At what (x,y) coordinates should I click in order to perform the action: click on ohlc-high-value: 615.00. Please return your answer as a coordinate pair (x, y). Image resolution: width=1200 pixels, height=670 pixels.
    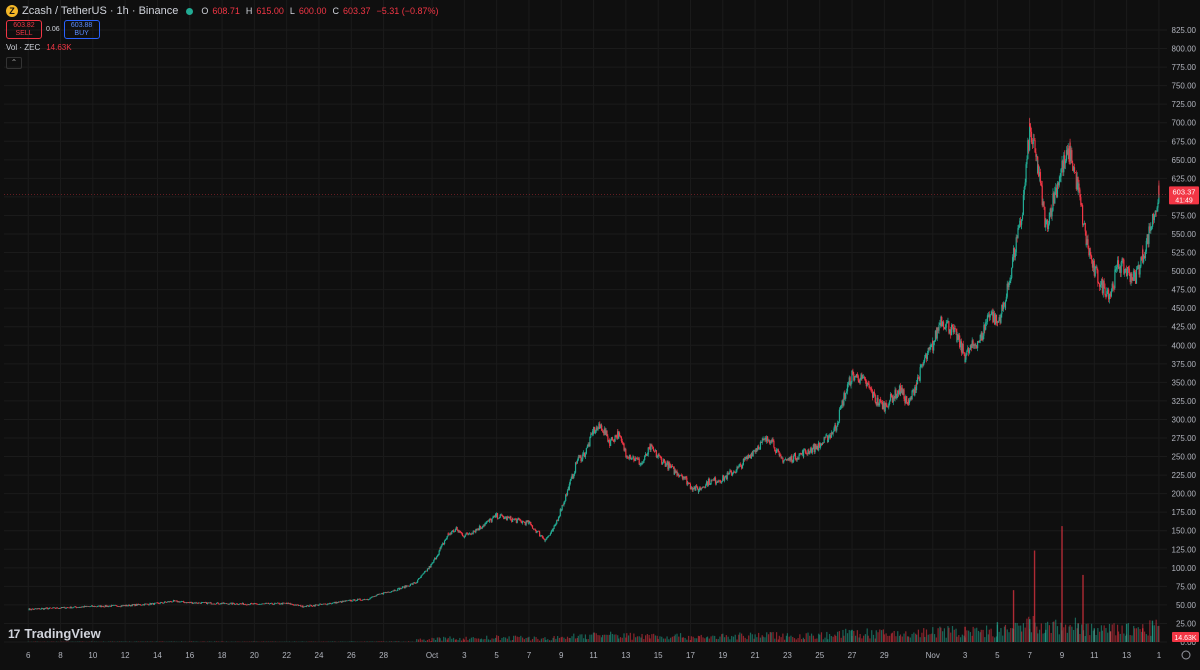
    Looking at the image, I should click on (270, 11).